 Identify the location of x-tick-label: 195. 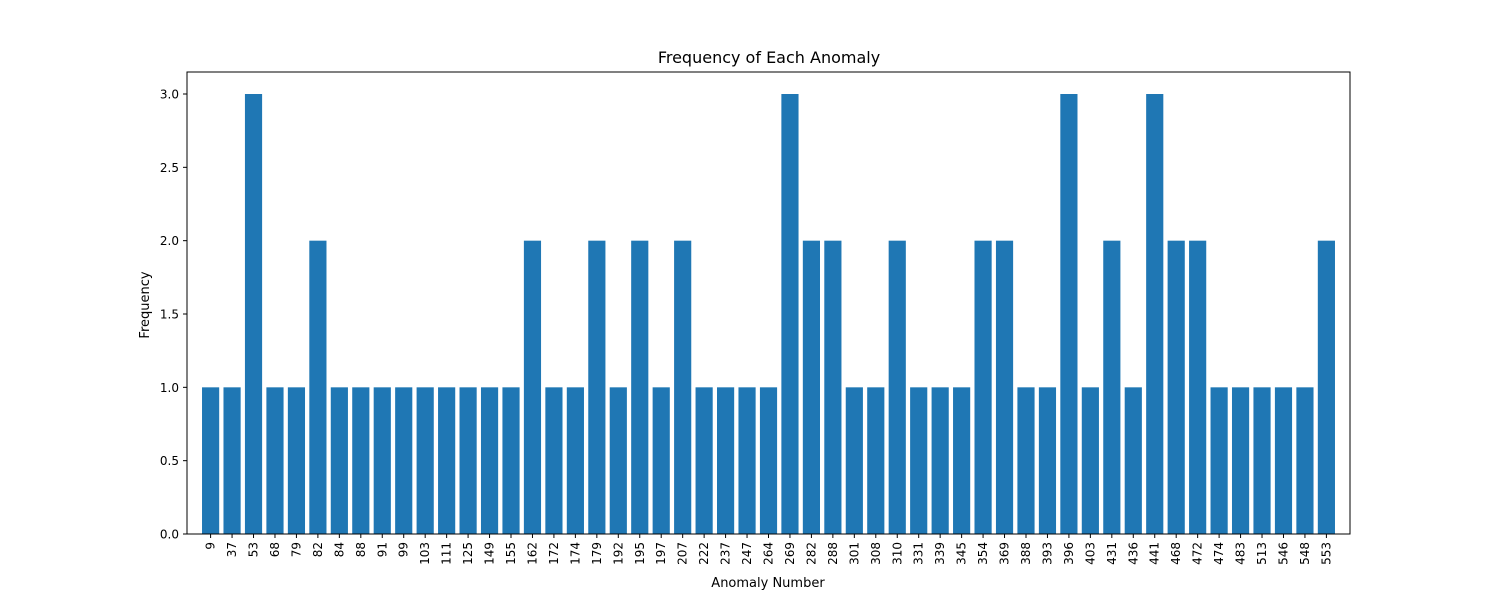
(640, 553).